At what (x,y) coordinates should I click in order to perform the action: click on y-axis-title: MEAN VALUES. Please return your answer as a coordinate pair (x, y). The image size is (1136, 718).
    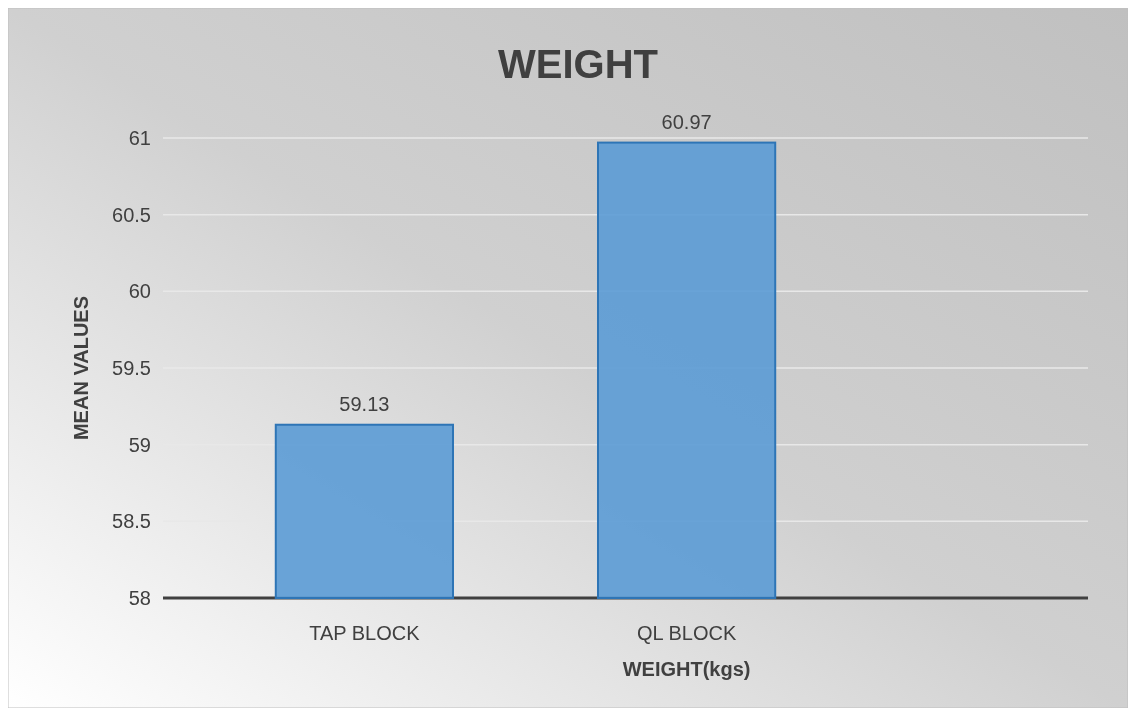
    Looking at the image, I should click on (81, 368).